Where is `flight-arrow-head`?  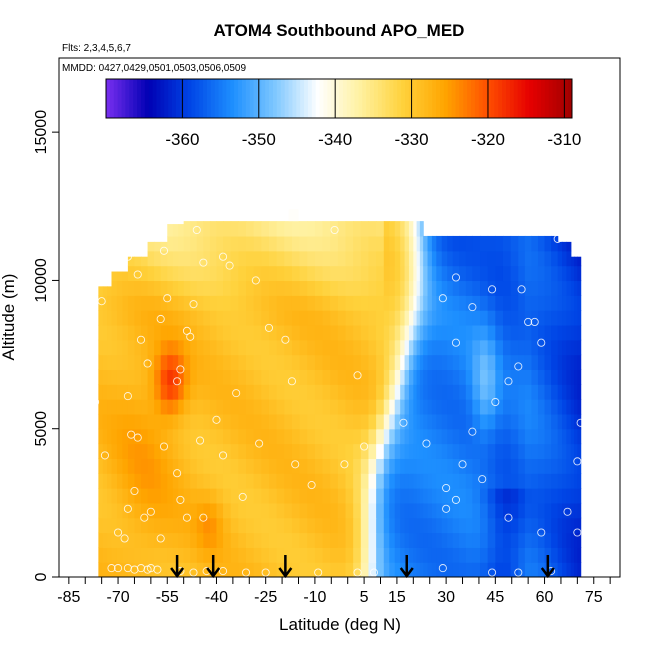
flight-arrow-head is located at coordinates (177, 573).